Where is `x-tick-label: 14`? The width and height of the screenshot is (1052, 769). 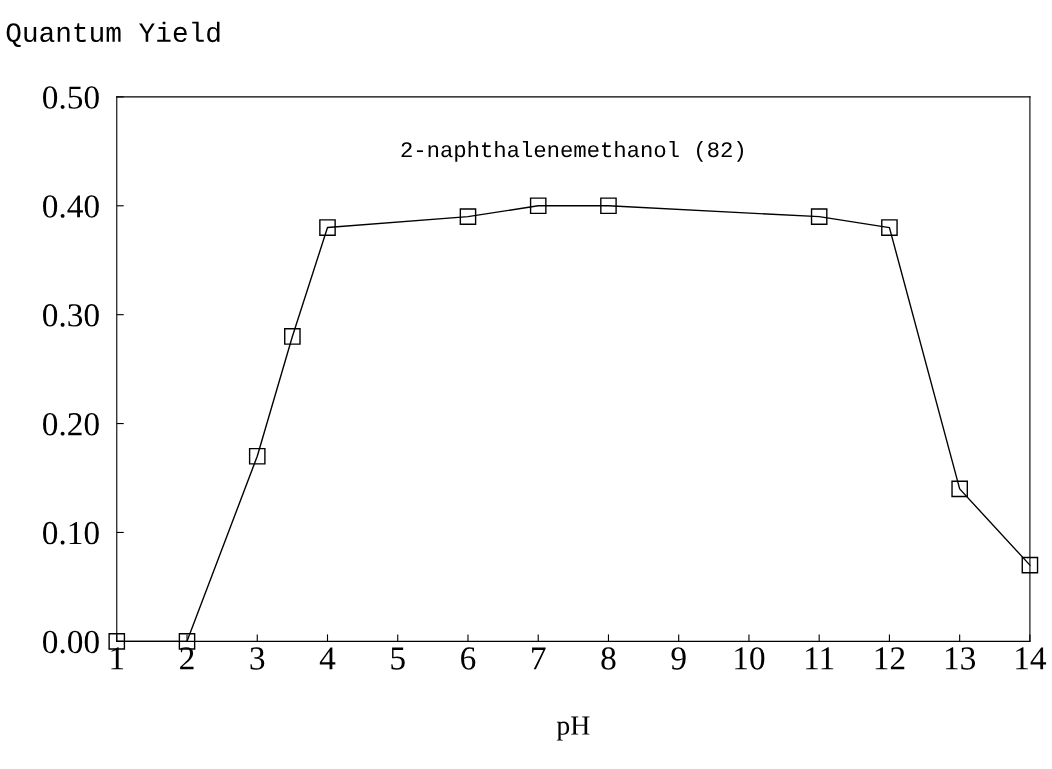
x-tick-label: 14 is located at coordinates (1031, 658).